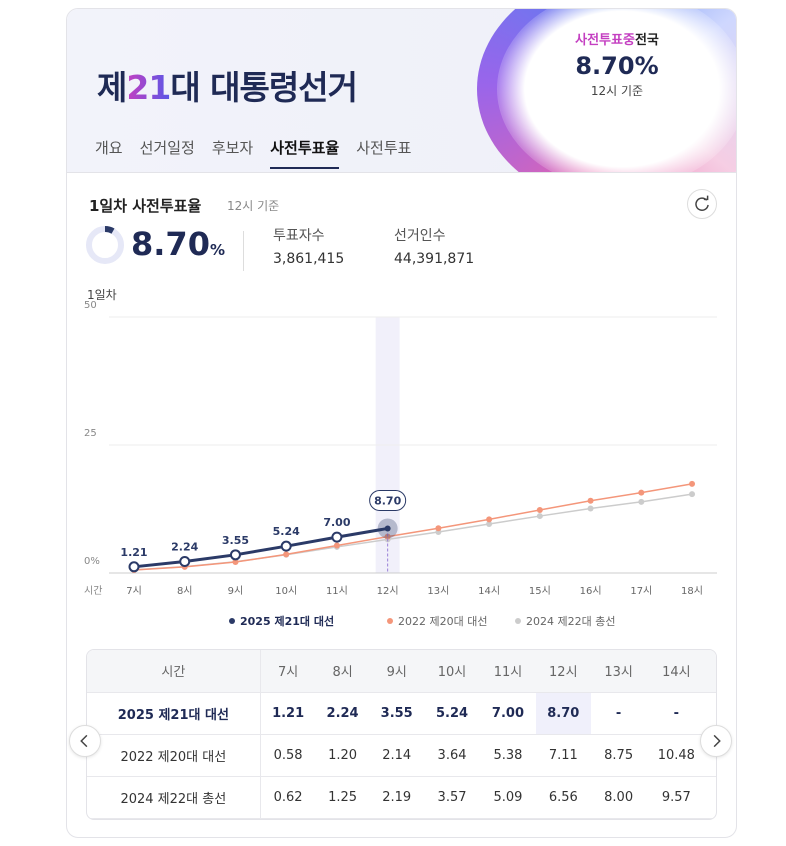 This screenshot has height=846, width=786. Describe the element at coordinates (288, 755) in the screenshot. I see `table-cell: 0.58` at that location.